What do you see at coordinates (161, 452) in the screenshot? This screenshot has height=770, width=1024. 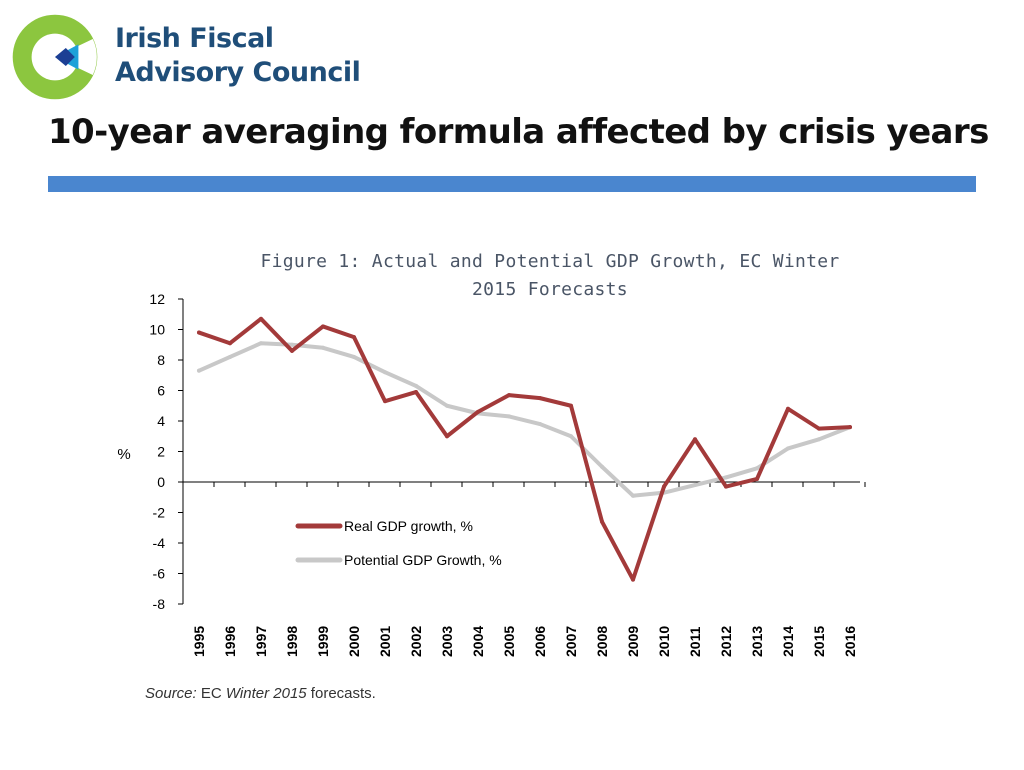 I see `y-tick-label: 2` at bounding box center [161, 452].